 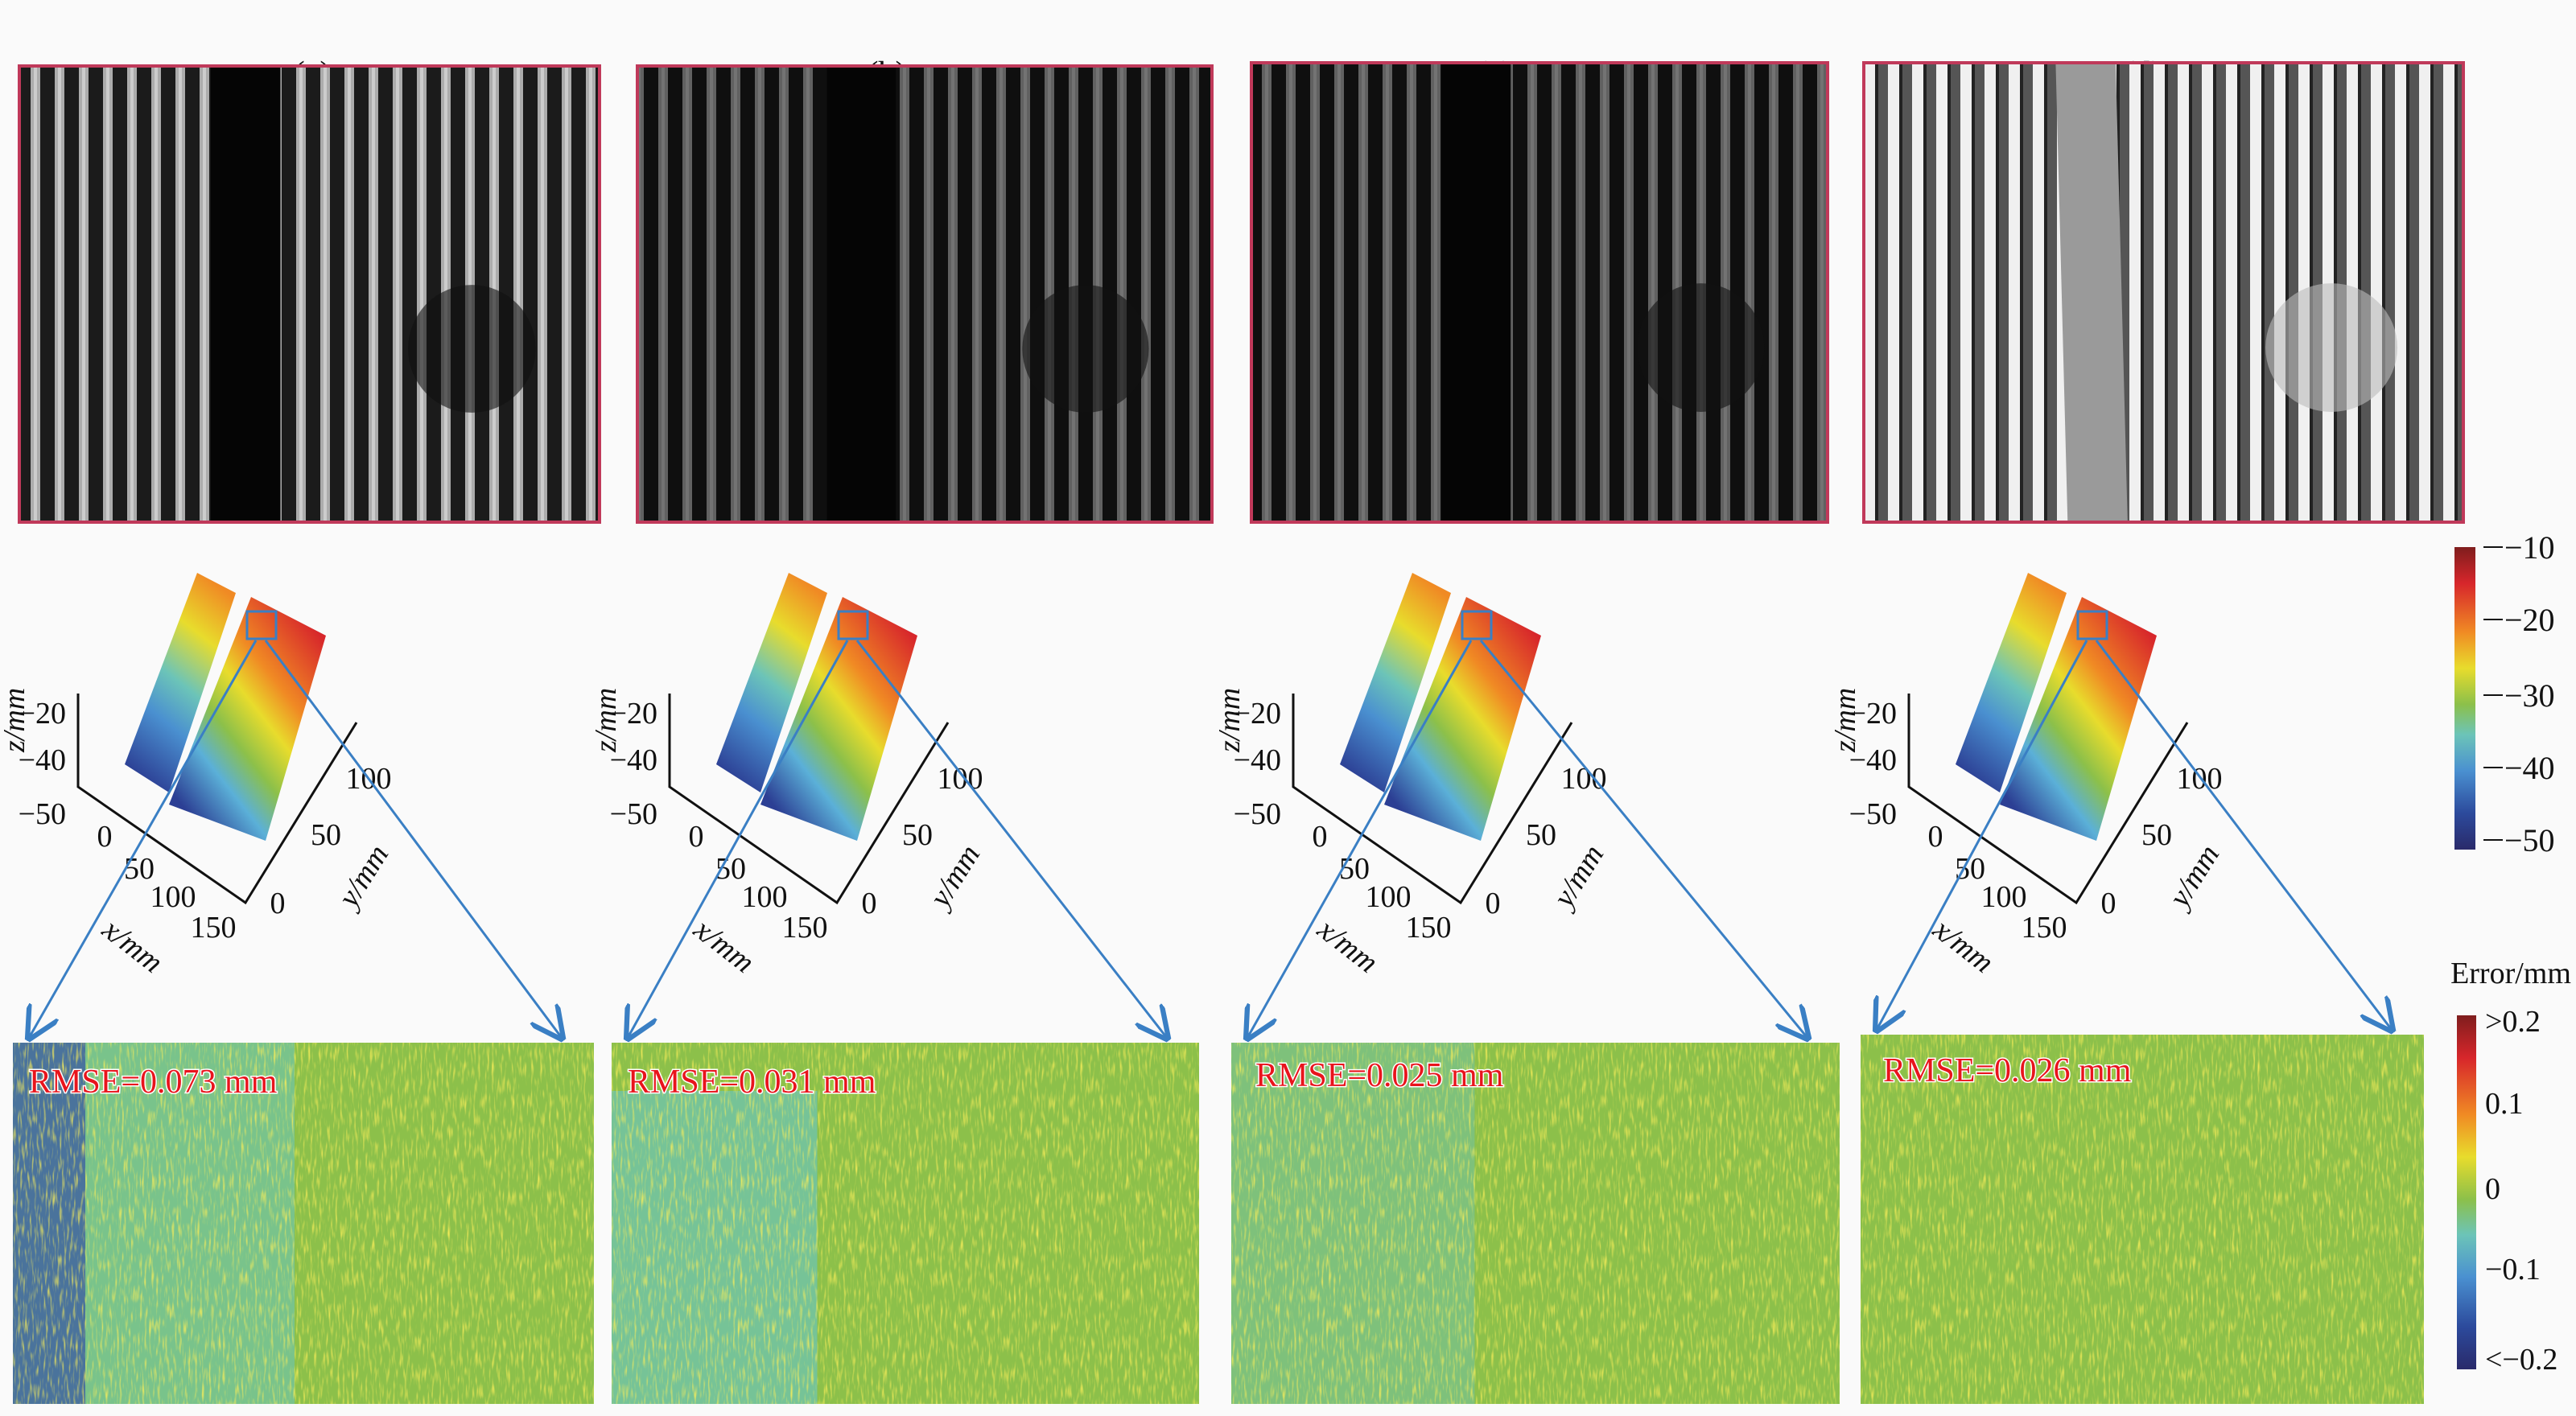 I want to click on roi-box, so click(x=853, y=625).